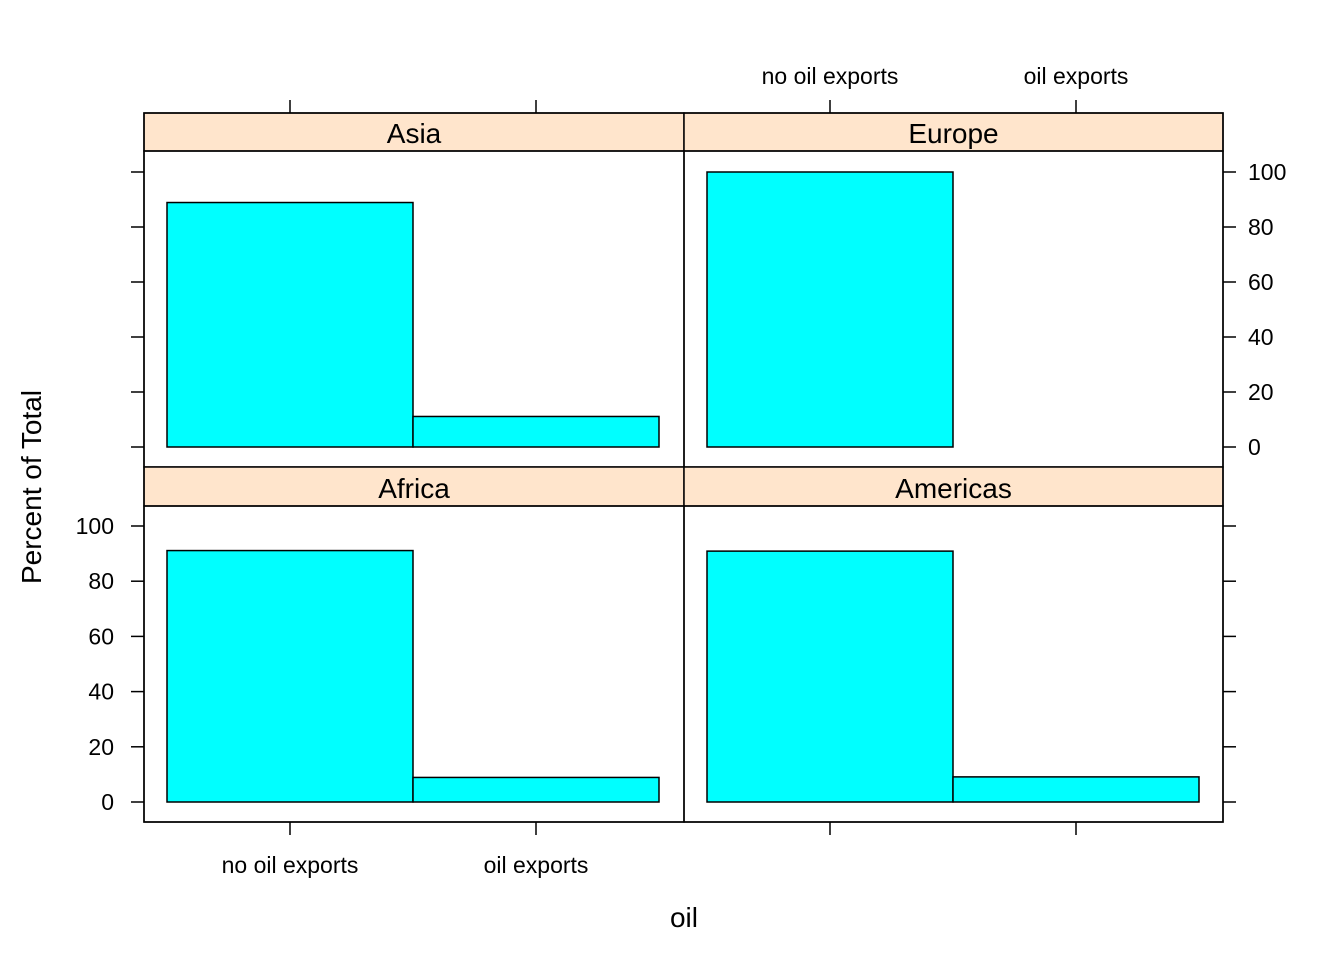  I want to click on y-tick-label-right-20: 20, so click(1261, 392).